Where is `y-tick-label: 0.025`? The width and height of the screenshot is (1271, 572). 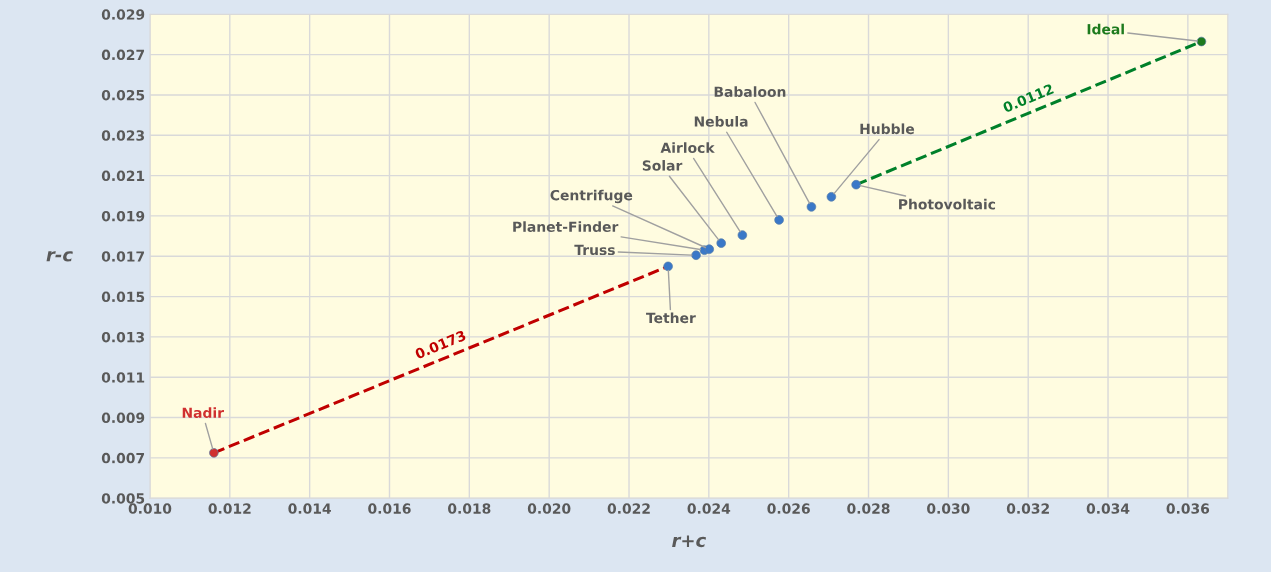
y-tick-label: 0.025 is located at coordinates (123, 95).